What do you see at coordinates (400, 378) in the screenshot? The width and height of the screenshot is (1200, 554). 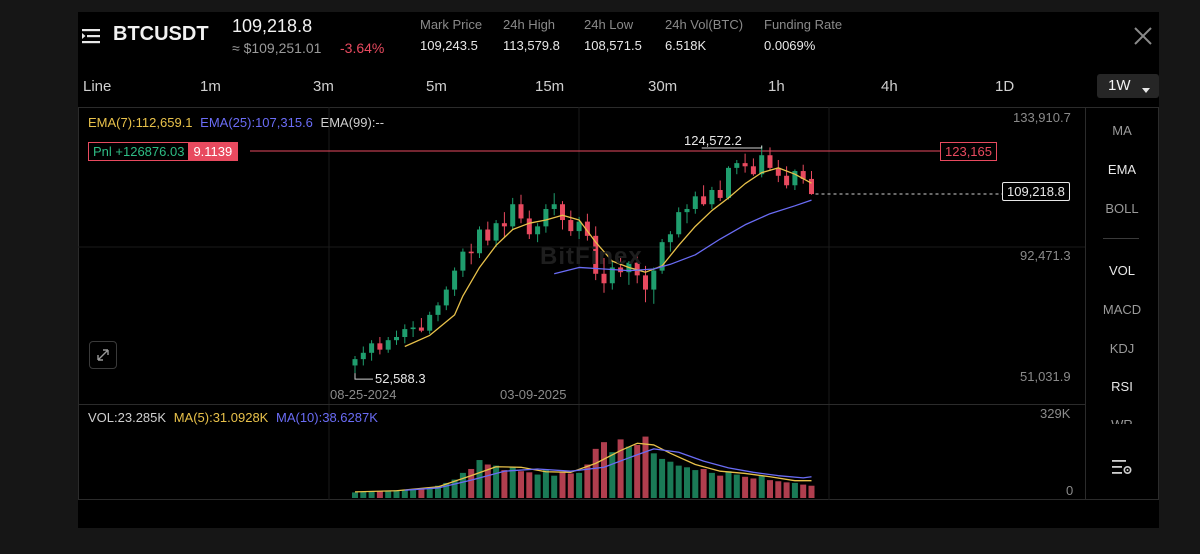 I see `low-price-label: 52,588.3` at bounding box center [400, 378].